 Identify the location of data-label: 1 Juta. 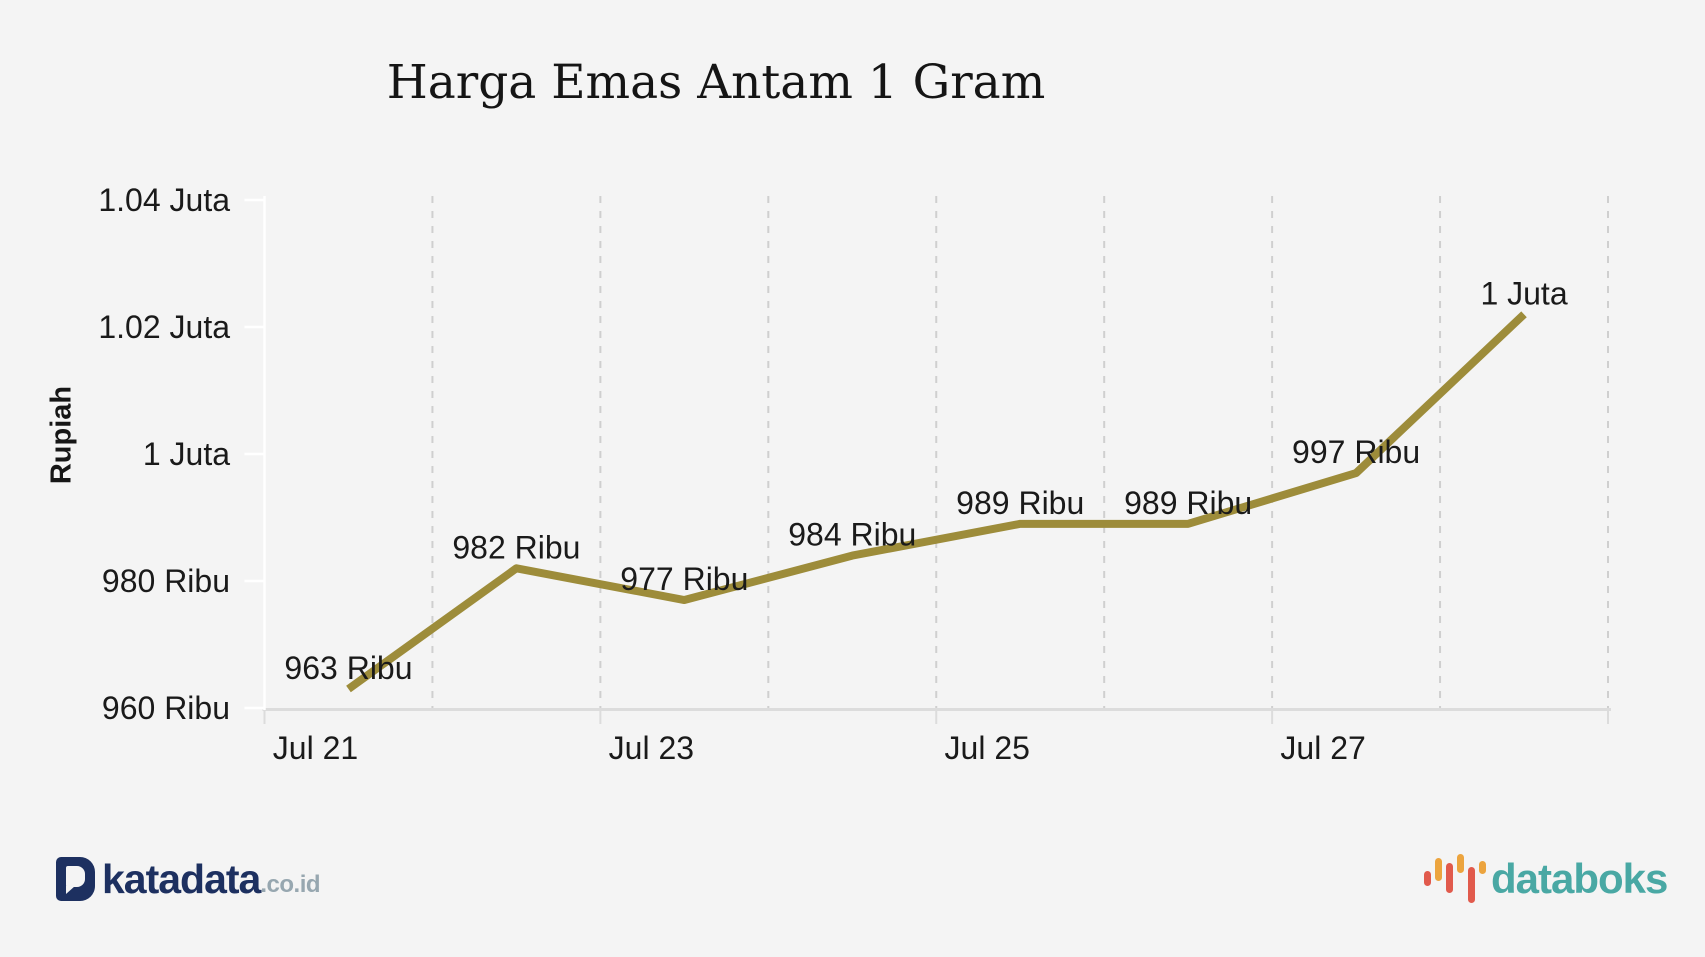
(1523, 293).